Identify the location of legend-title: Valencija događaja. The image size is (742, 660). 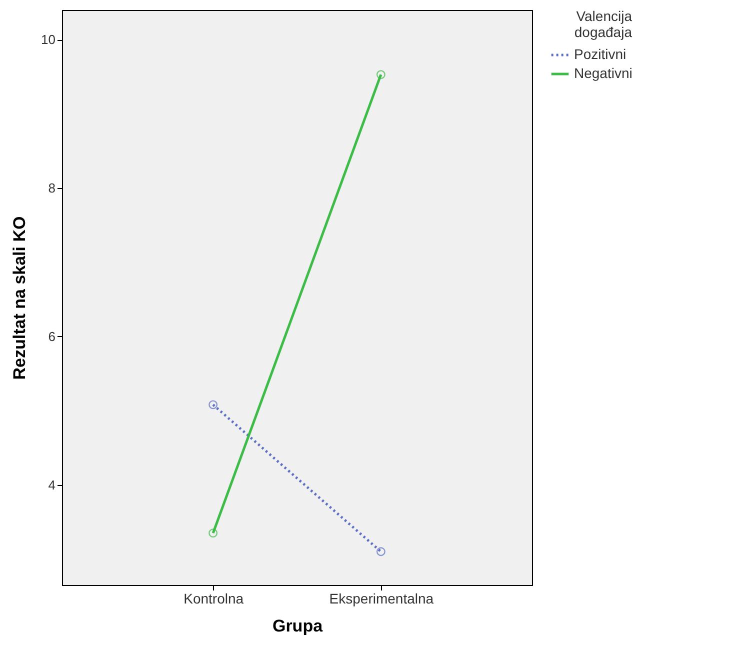
(603, 24).